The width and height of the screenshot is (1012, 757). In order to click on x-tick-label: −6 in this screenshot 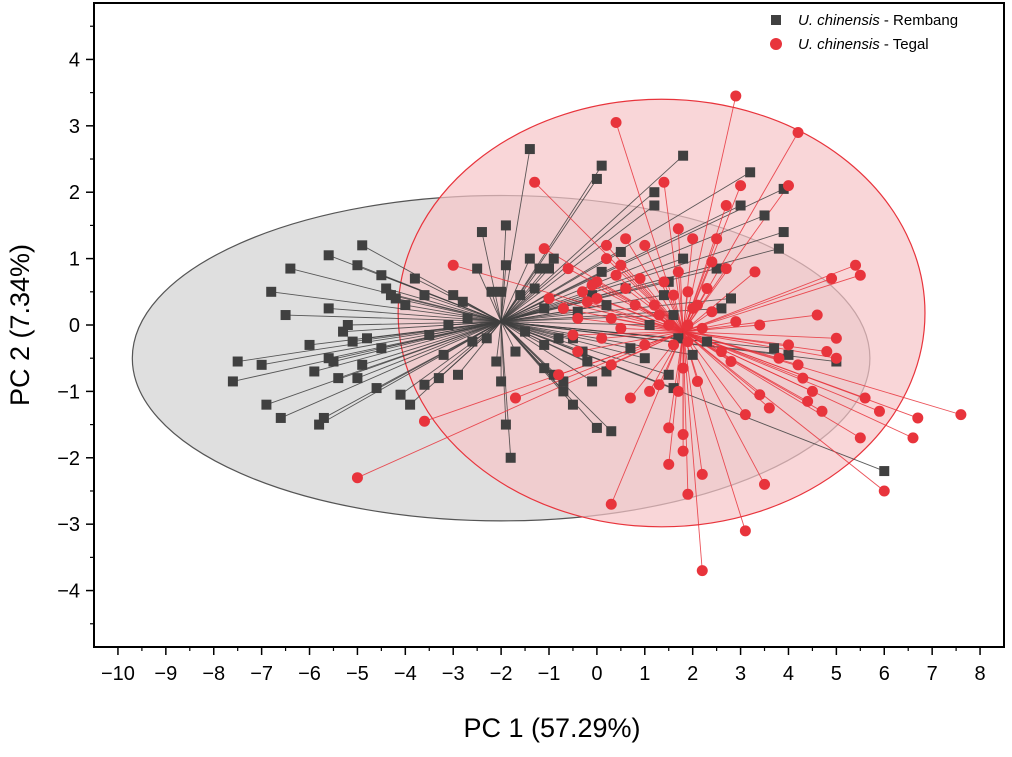, I will do `click(309, 674)`.